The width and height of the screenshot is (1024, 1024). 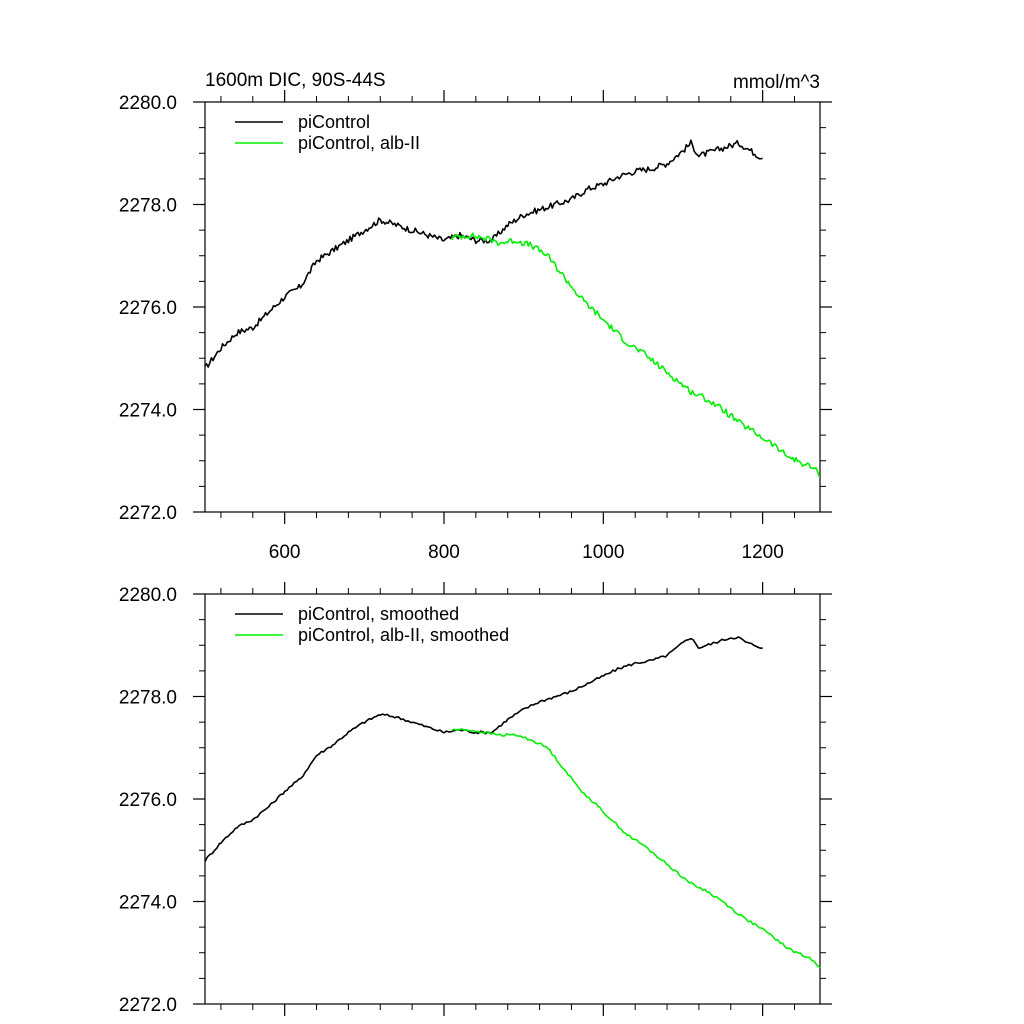 What do you see at coordinates (285, 552) in the screenshot?
I see `x-tick-label: 600` at bounding box center [285, 552].